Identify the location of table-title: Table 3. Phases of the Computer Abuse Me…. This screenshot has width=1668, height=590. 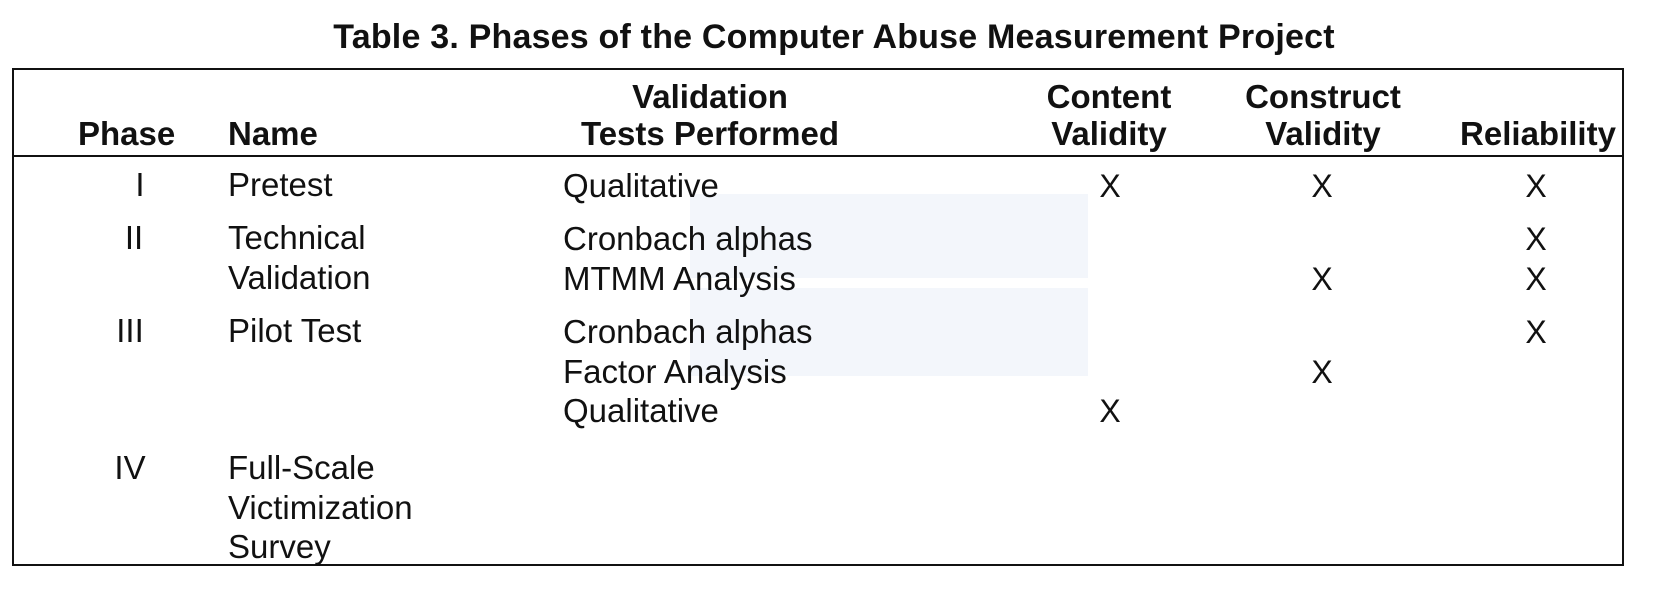
(834, 37).